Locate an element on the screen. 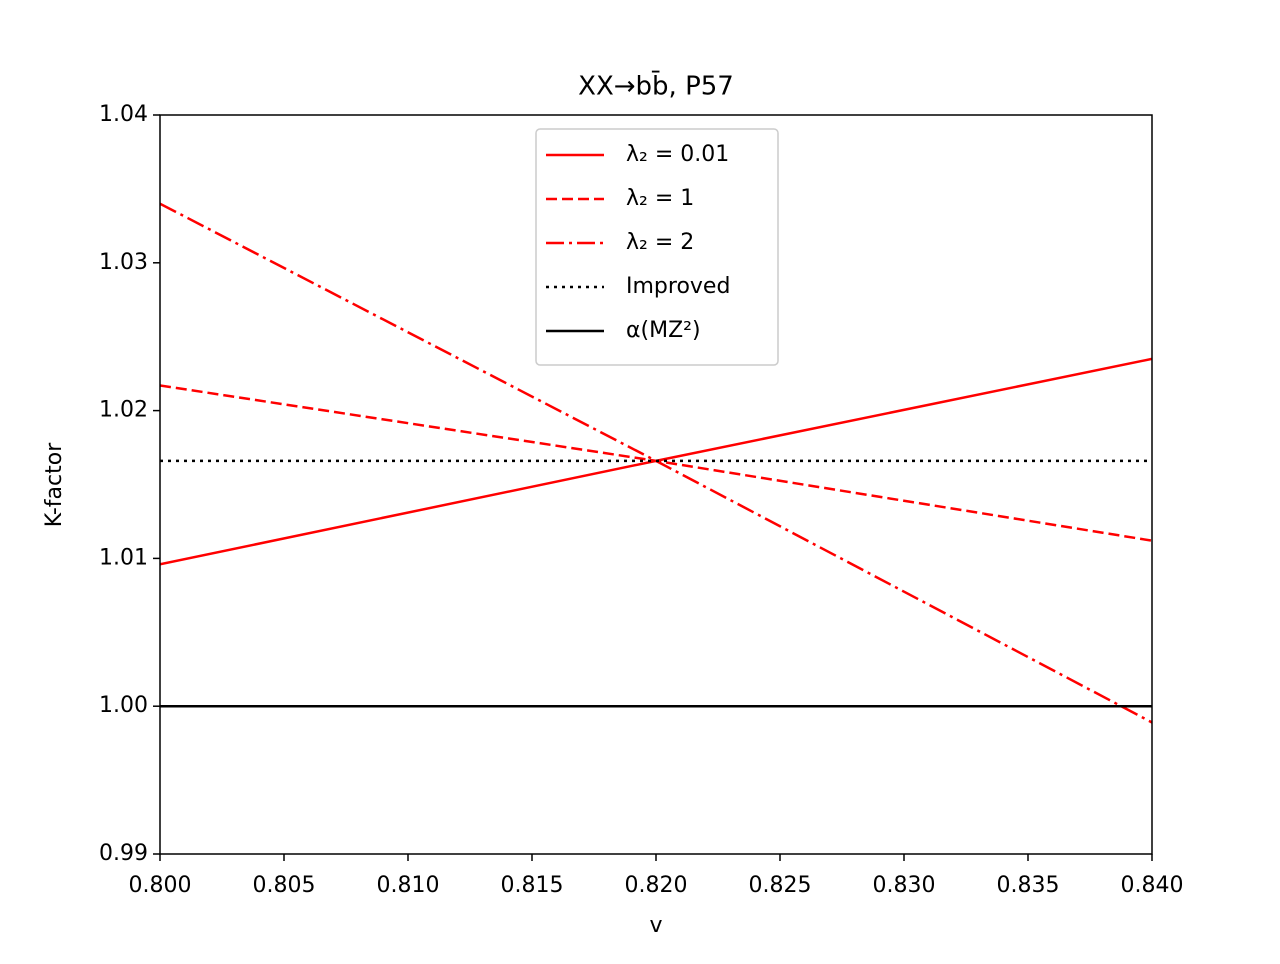  legend-label: α(MZ²) is located at coordinates (663, 330).